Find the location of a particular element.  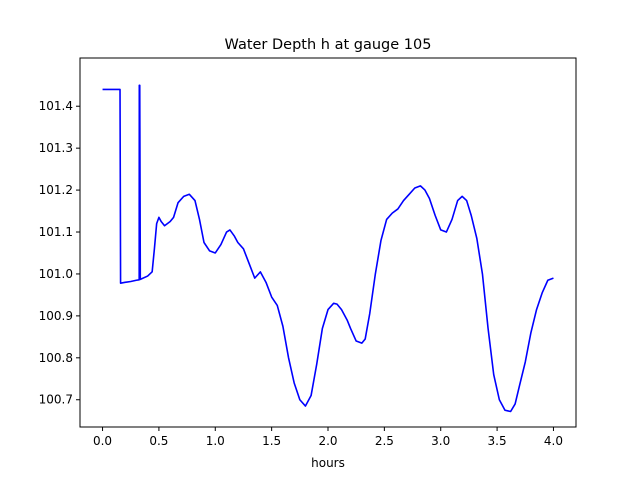

x-axis: 0.0 0.5 1.0 1.5 2.0 2.5 3.0 3.5 4.0 is located at coordinates (328, 437).